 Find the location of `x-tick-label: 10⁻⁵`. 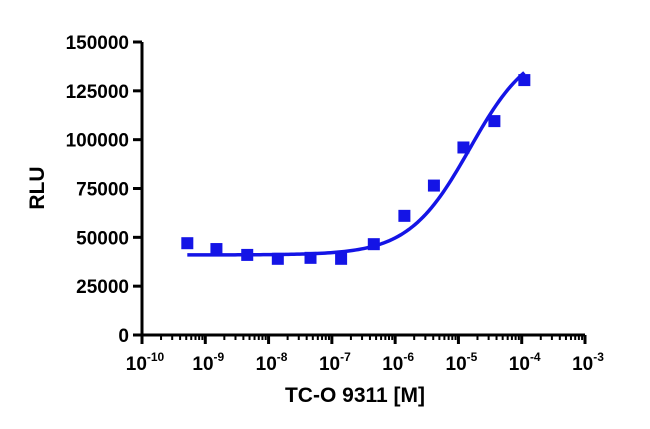

x-tick-label: 10⁻⁵ is located at coordinates (462, 362).